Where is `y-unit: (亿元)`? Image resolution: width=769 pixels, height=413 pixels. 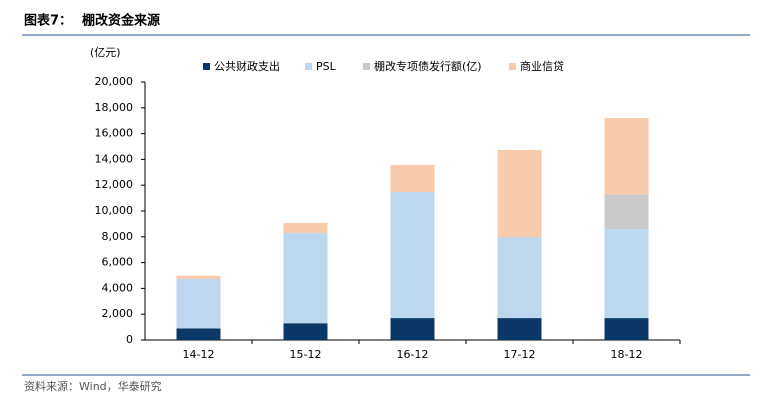
y-unit: (亿元) is located at coordinates (105, 52).